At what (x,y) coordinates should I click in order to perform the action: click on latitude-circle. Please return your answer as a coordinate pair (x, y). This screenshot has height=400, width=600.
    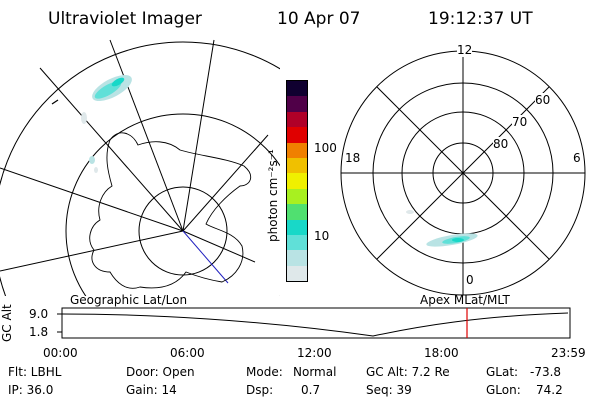
    Looking at the image, I should click on (183, 231).